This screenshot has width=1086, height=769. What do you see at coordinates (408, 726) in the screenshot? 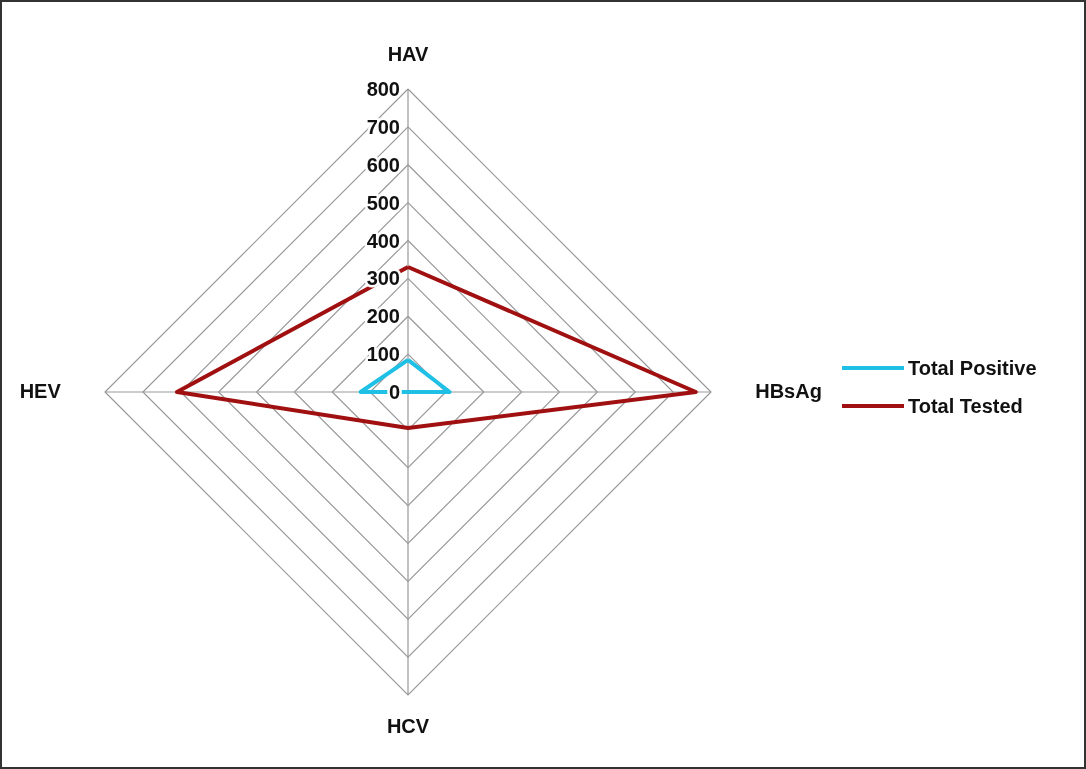
I see `spoke-label: HCV` at bounding box center [408, 726].